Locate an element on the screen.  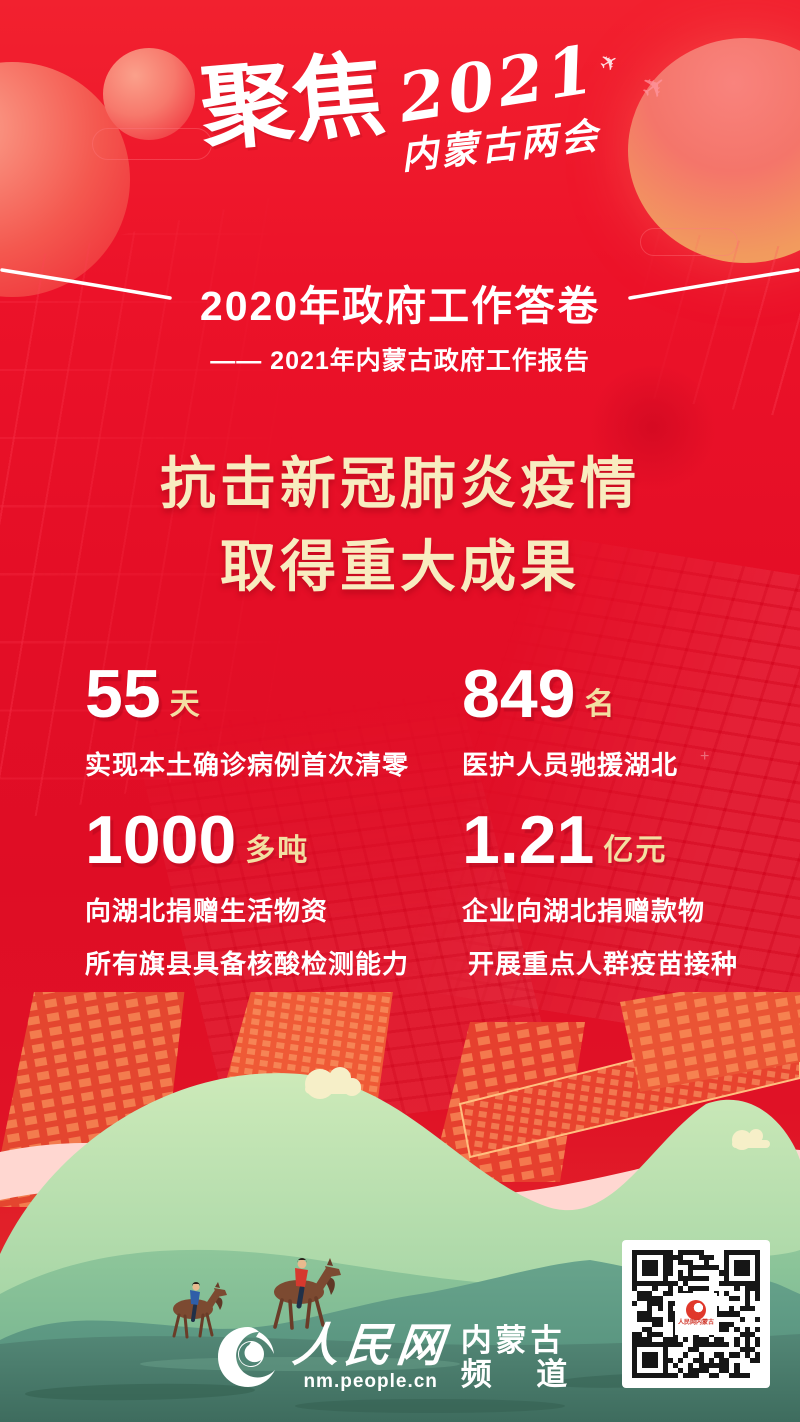
stat-unit: 亿元 is located at coordinates (635, 850).